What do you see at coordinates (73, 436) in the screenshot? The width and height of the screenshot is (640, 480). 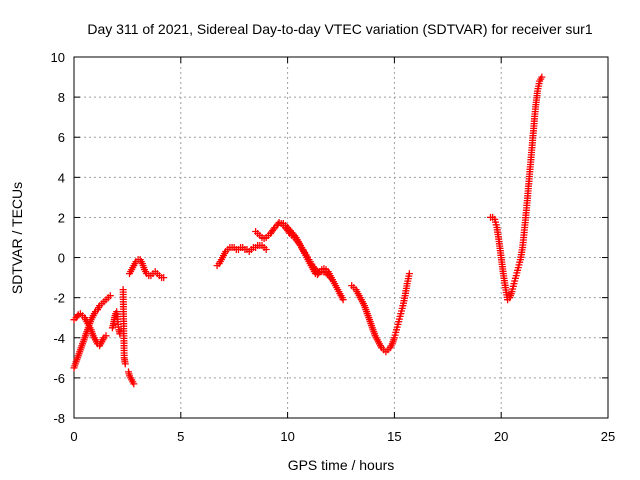 I see `x-tick-label: 0` at bounding box center [73, 436].